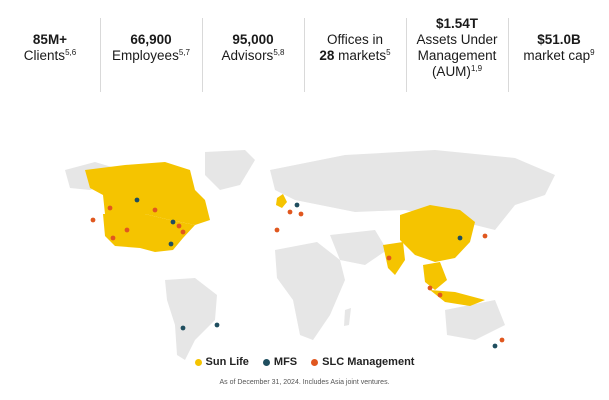 The image size is (609, 400). I want to click on stat-employees: 66,900 Employees5,7, so click(151, 48).